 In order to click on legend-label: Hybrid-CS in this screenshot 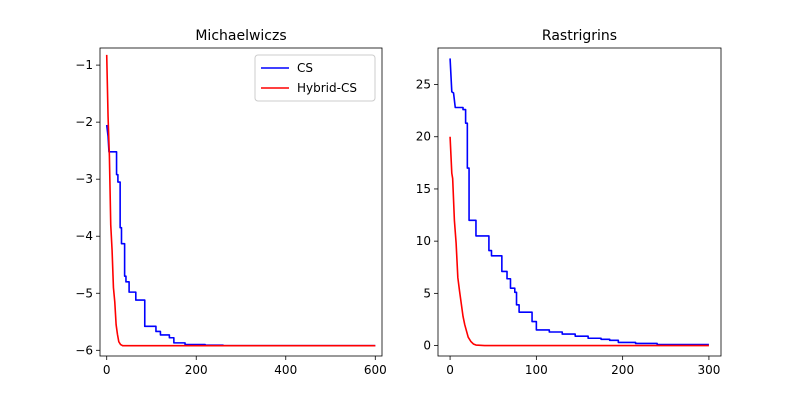, I will do `click(327, 88)`.